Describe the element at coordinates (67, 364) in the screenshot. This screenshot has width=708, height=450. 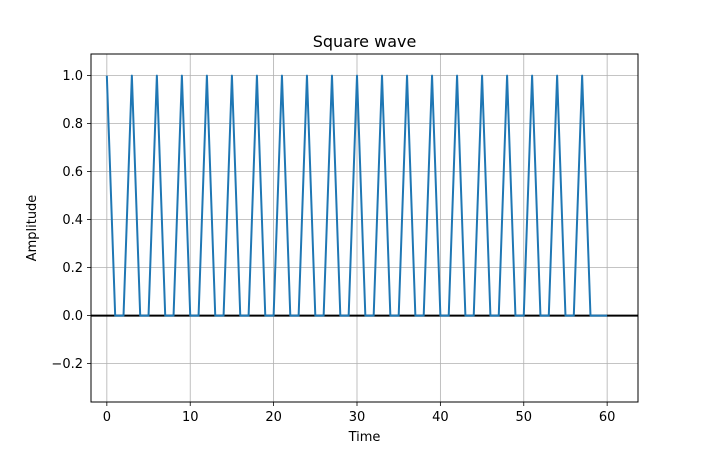
I see `y-tick-label: −0.2` at that location.